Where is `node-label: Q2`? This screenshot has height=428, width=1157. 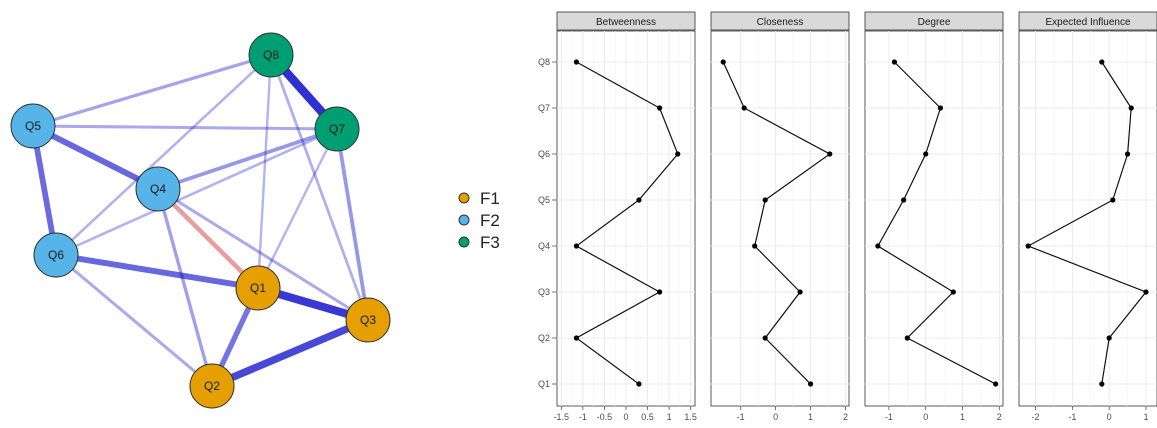
node-label: Q2 is located at coordinates (212, 386).